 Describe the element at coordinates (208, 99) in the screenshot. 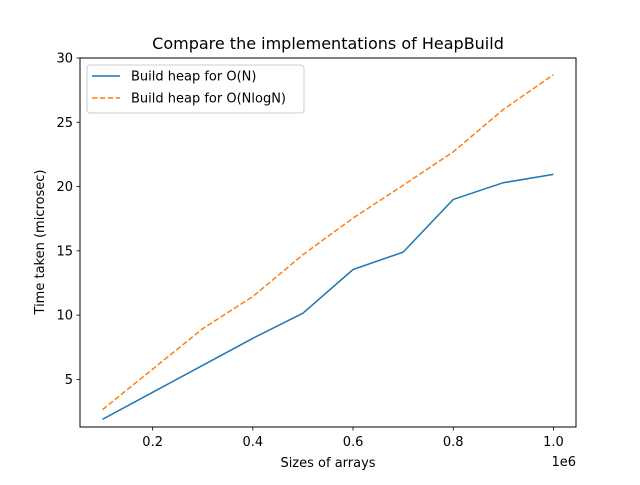

I see `legend-label-2: Build heap for O(NlogN)` at that location.